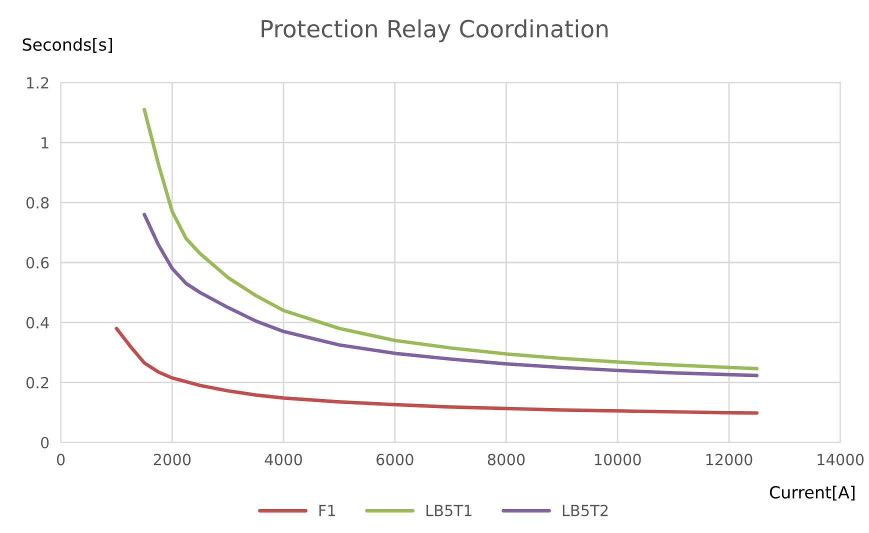  I want to click on legend-label: LB5T1, so click(449, 510).